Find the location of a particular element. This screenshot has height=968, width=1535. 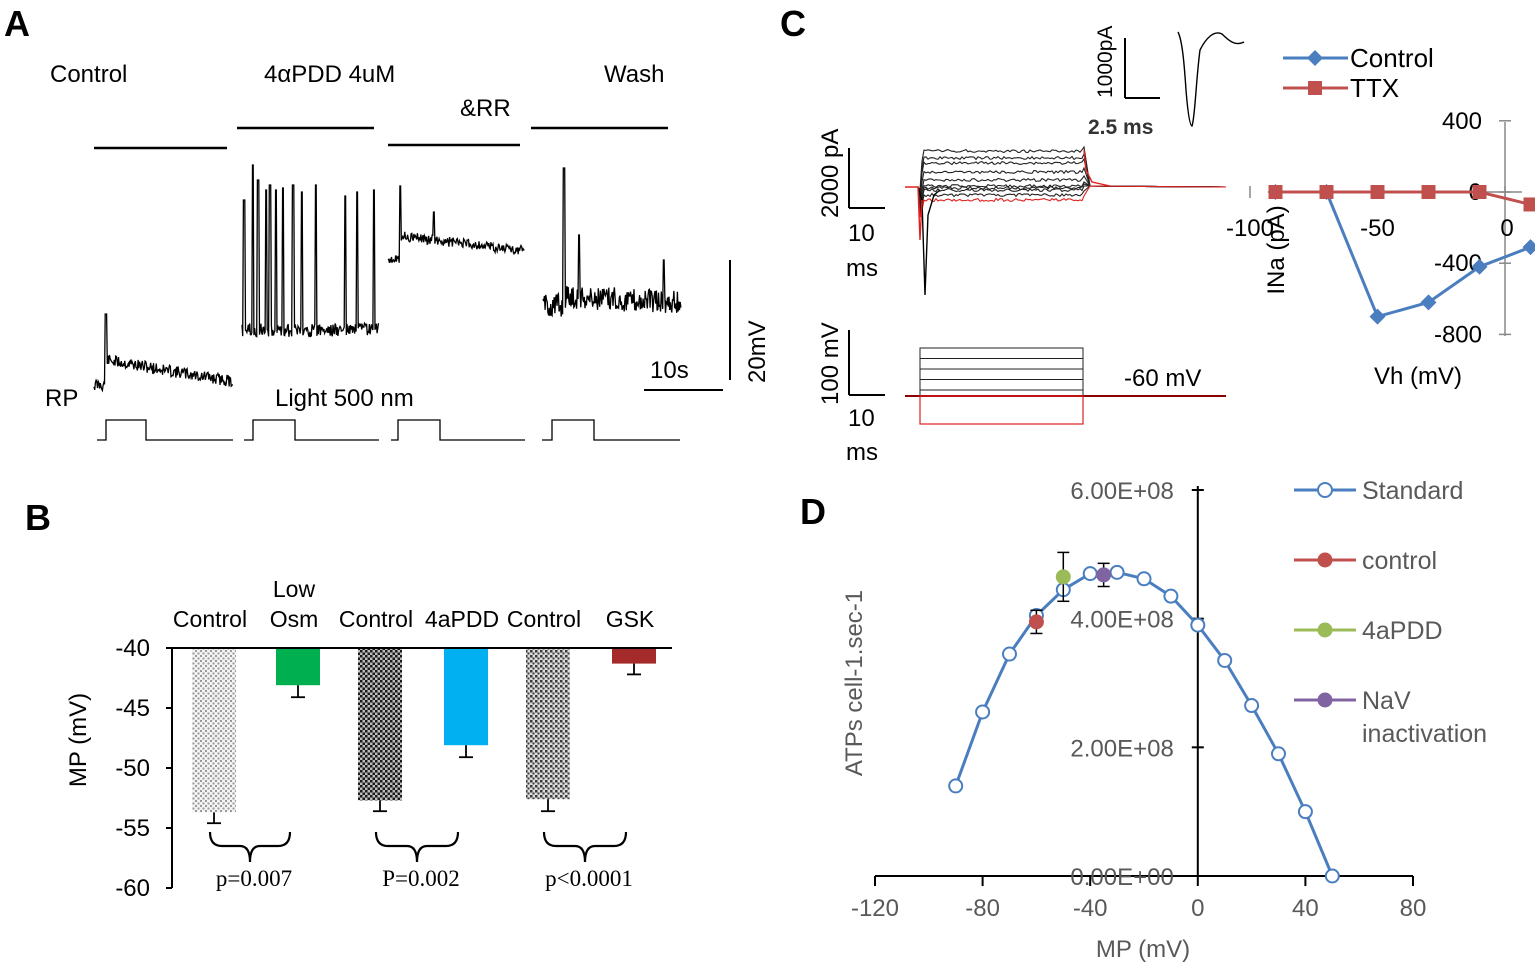

time-scale-label: 10s is located at coordinates (669, 370).